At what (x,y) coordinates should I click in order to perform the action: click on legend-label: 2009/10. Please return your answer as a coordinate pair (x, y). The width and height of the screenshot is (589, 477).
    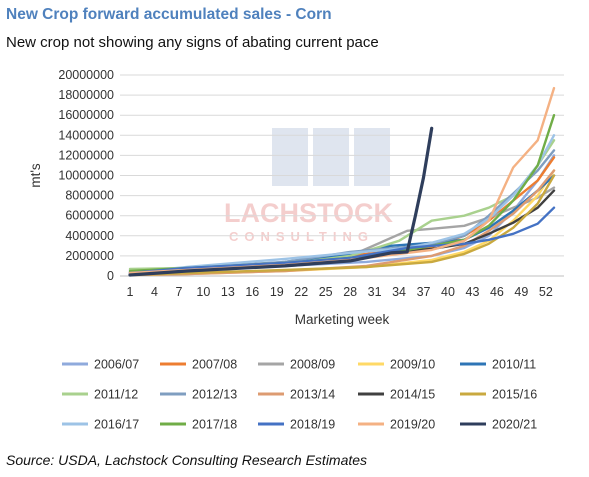
    Looking at the image, I should click on (412, 365).